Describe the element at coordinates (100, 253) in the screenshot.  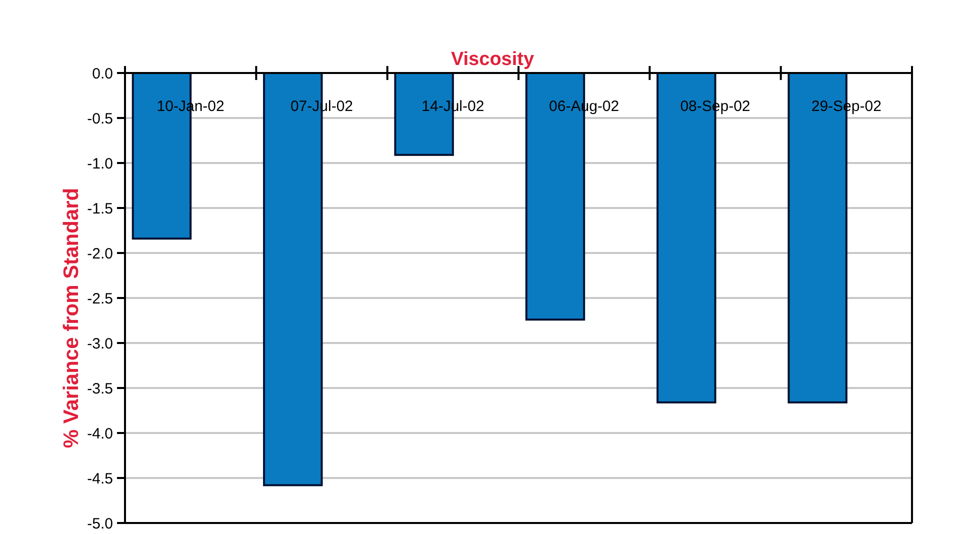
I see `y-tick-label: -2.0` at that location.